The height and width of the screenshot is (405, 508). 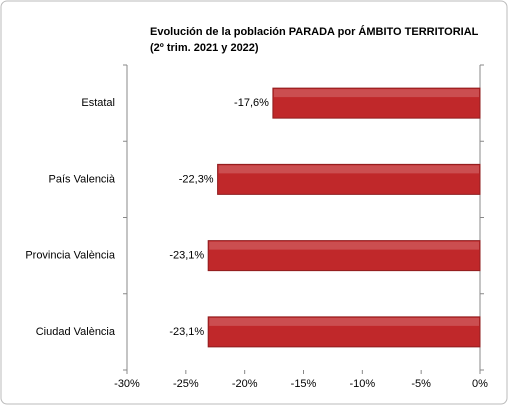 I want to click on x-tick-label: -30%, so click(x=127, y=384).